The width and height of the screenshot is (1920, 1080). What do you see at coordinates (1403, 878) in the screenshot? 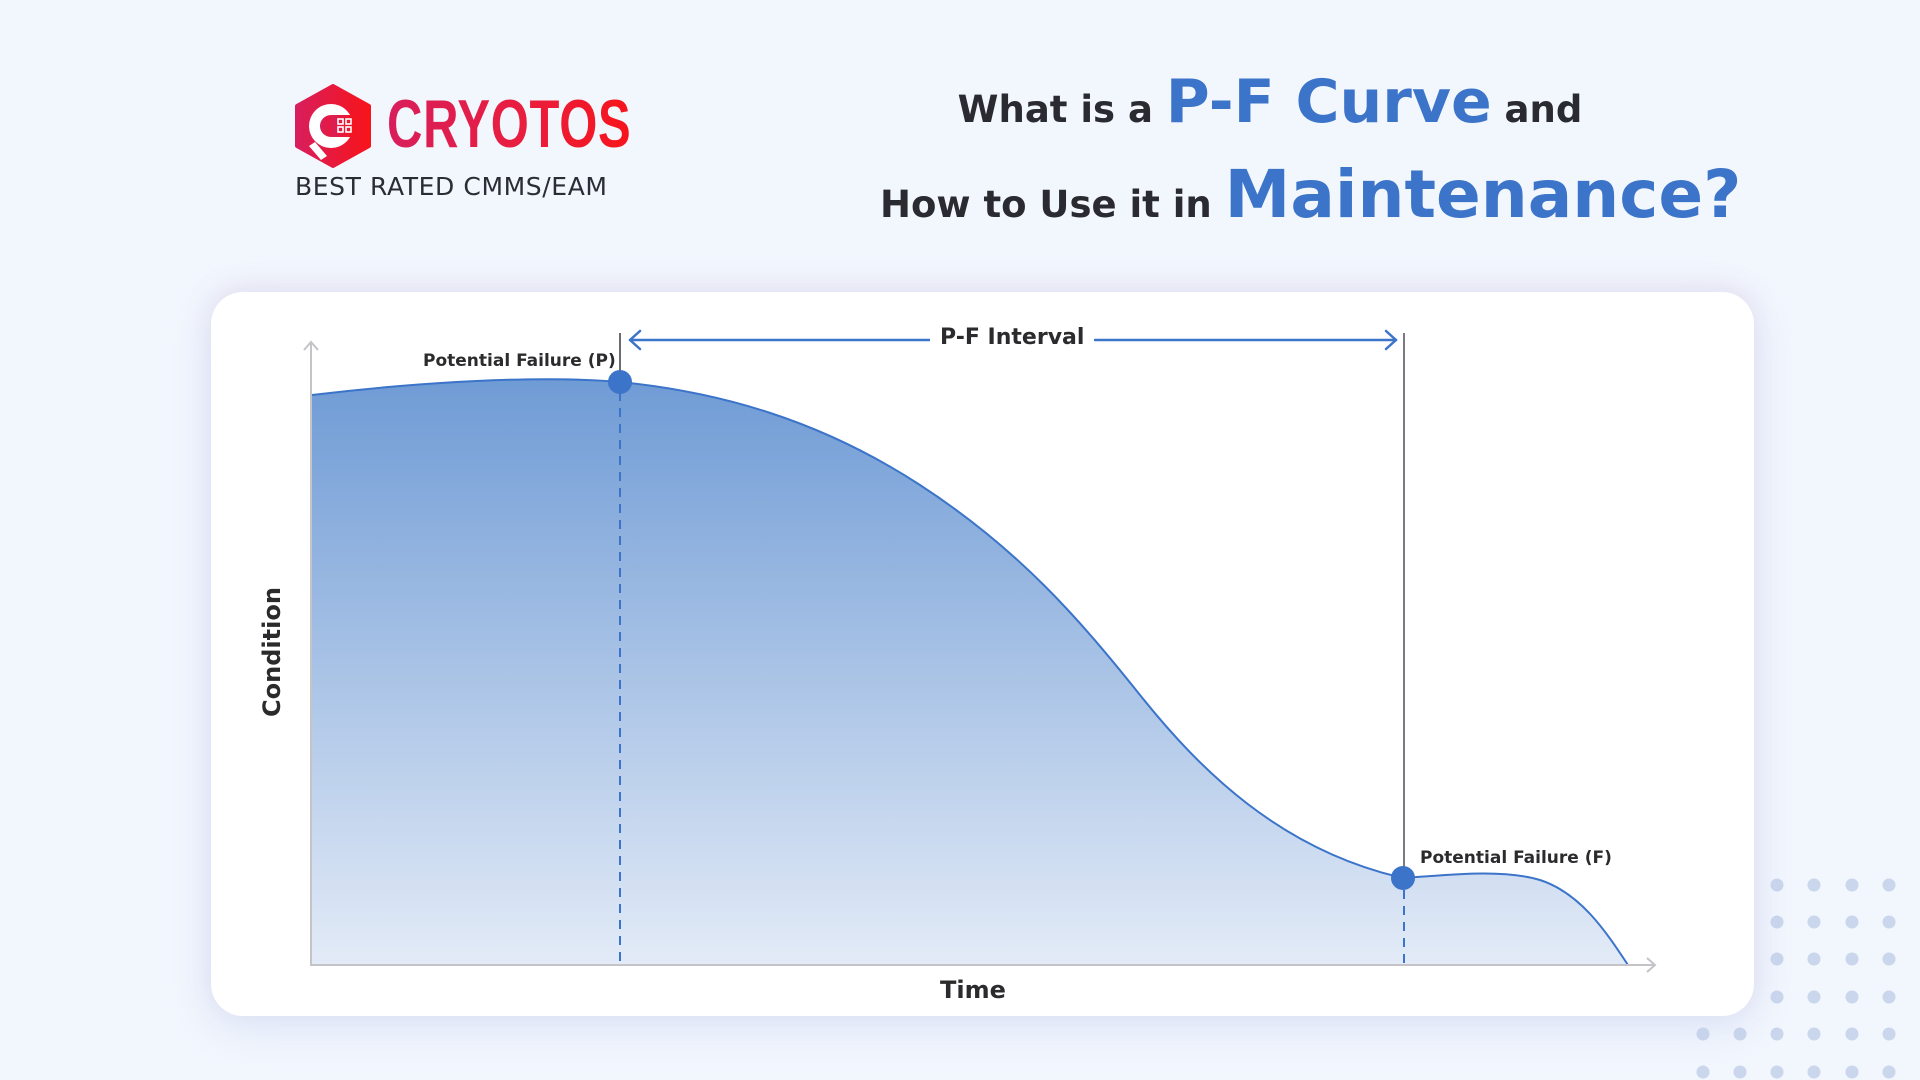
I see `f-point-marker` at bounding box center [1403, 878].